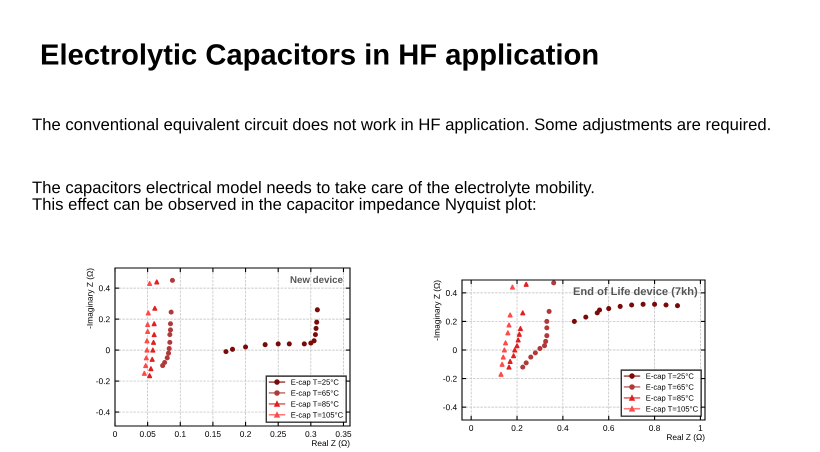  Describe the element at coordinates (278, 434) in the screenshot. I see `x-tick-label: 0.25` at that location.